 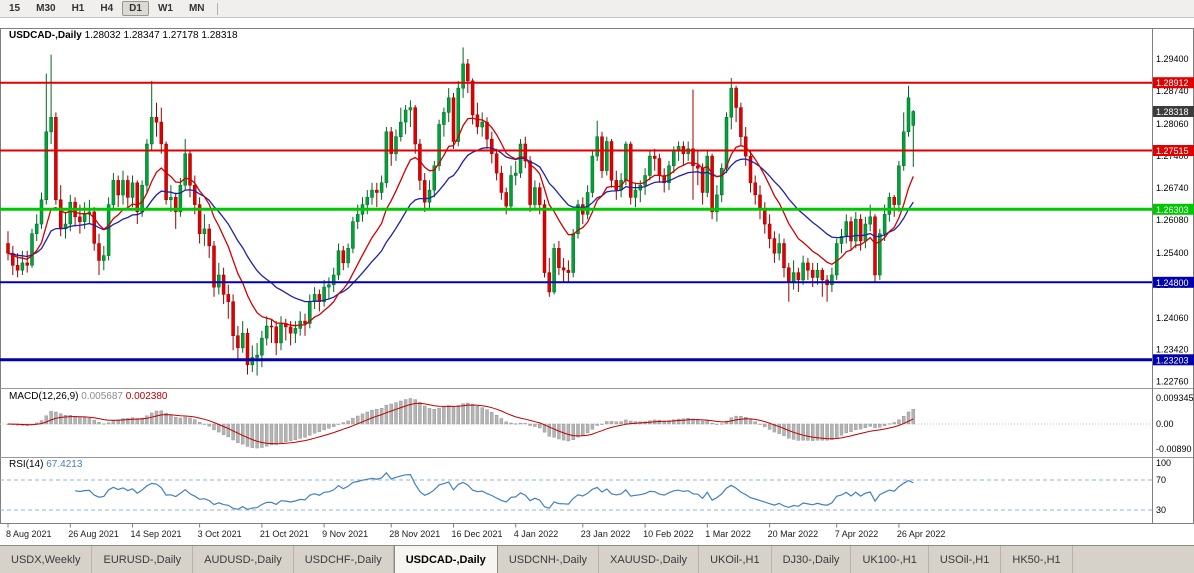 I want to click on macd-title: MACD(12,26,9) 0.005687 0.002380, so click(x=88, y=396).